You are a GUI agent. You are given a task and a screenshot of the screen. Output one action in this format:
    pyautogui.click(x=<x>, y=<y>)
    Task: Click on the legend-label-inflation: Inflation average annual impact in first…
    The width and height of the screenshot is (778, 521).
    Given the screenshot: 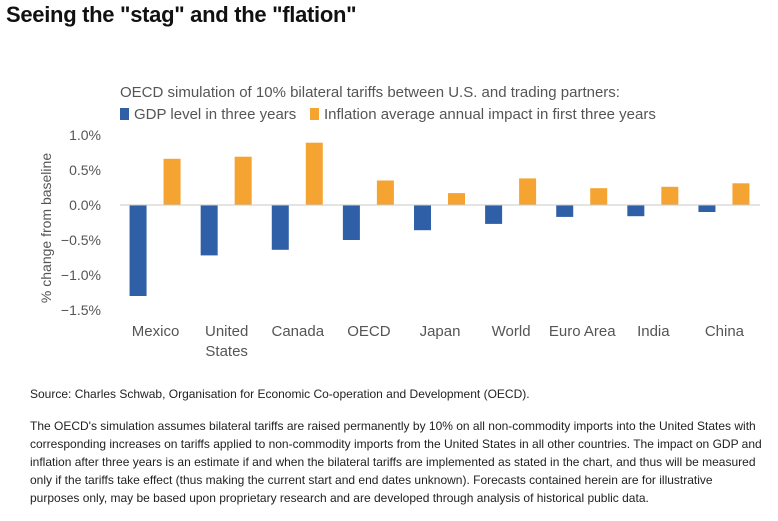 What is the action you would take?
    pyautogui.click(x=490, y=114)
    